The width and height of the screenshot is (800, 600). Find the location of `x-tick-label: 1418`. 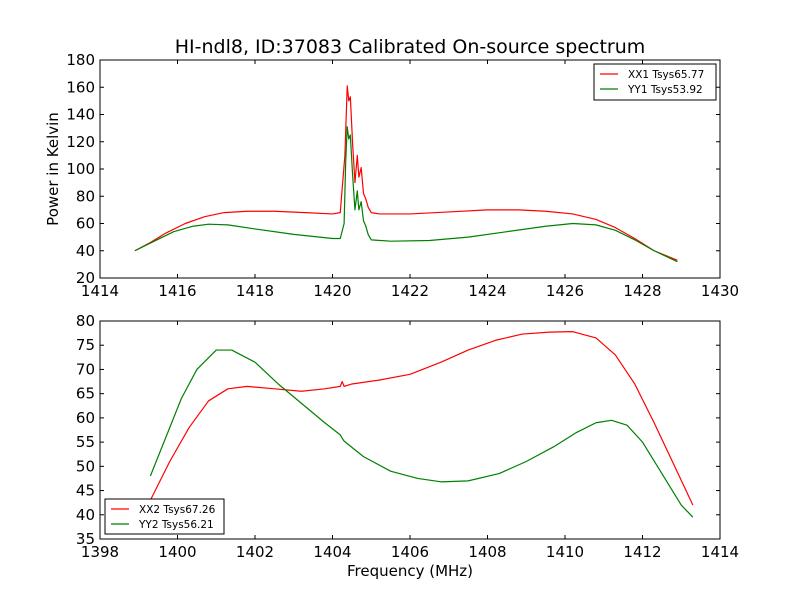

x-tick-label: 1418 is located at coordinates (255, 291).